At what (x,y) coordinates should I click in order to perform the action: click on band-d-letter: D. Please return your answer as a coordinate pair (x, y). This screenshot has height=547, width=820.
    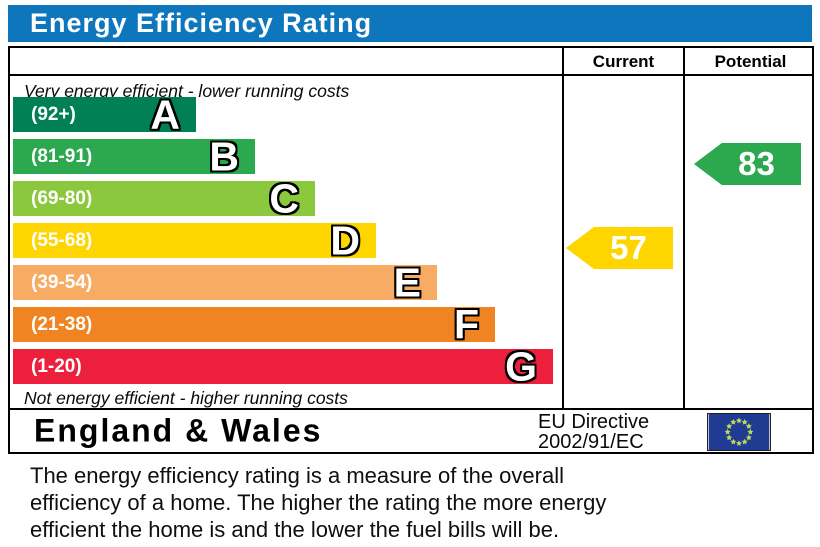
    Looking at the image, I should click on (345, 240).